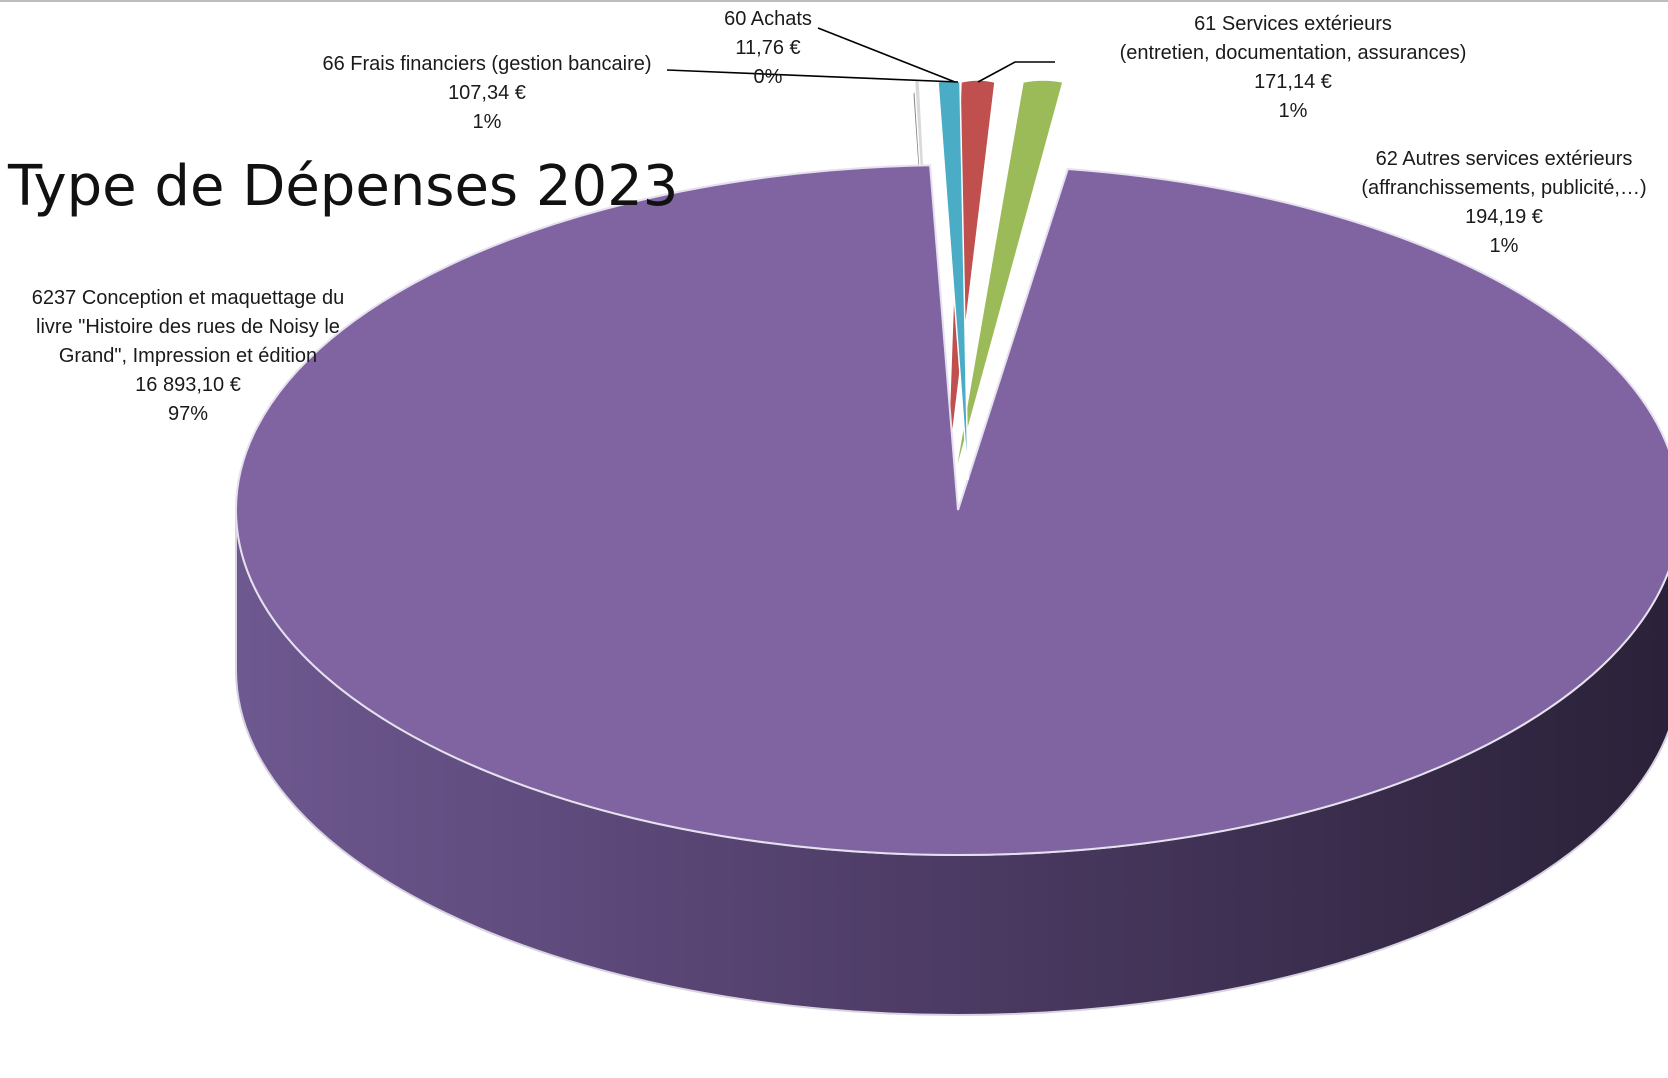 This screenshot has width=1668, height=1078. Describe the element at coordinates (768, 77) in the screenshot. I see `slice-label-0-percent: 0%` at that location.